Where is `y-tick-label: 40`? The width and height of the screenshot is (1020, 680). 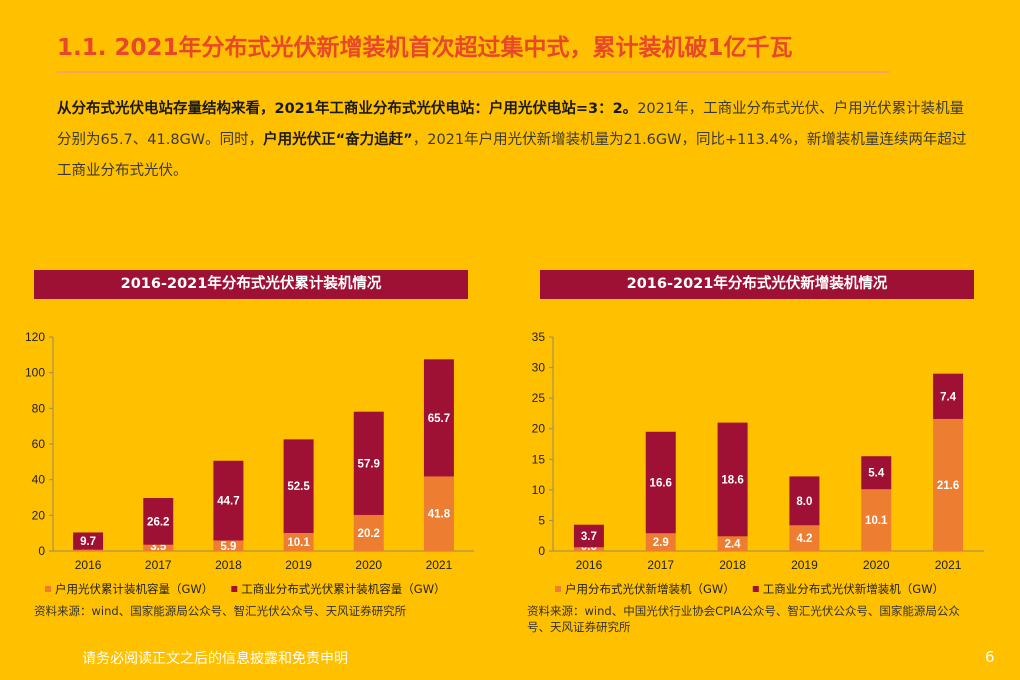 y-tick-label: 40 is located at coordinates (39, 480).